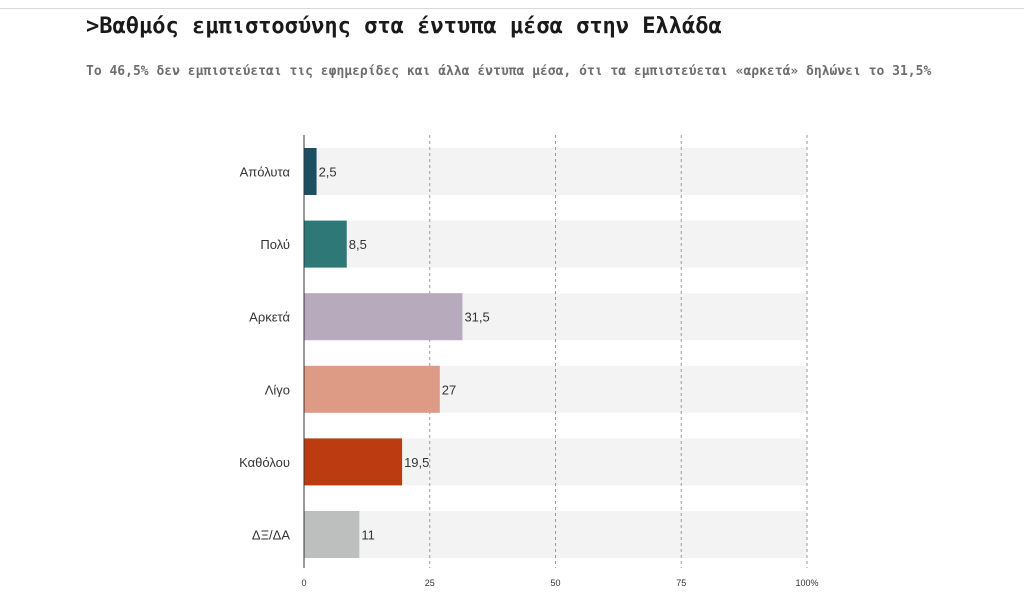 This screenshot has height=614, width=1024. Describe the element at coordinates (449, 389) in the screenshot. I see `value-label: 27` at that location.